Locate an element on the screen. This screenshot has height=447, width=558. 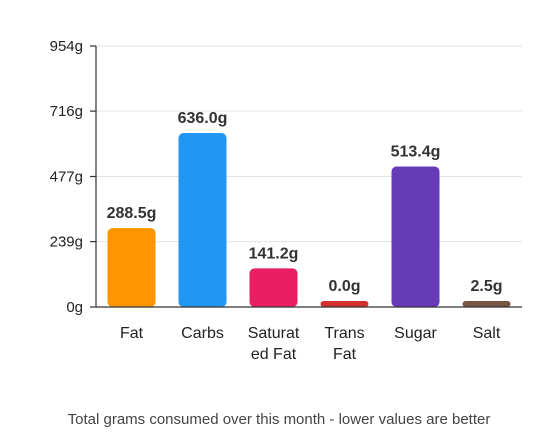
y-axis-ticks: 0g 239g 477g 716g 954g is located at coordinates (73, 177).